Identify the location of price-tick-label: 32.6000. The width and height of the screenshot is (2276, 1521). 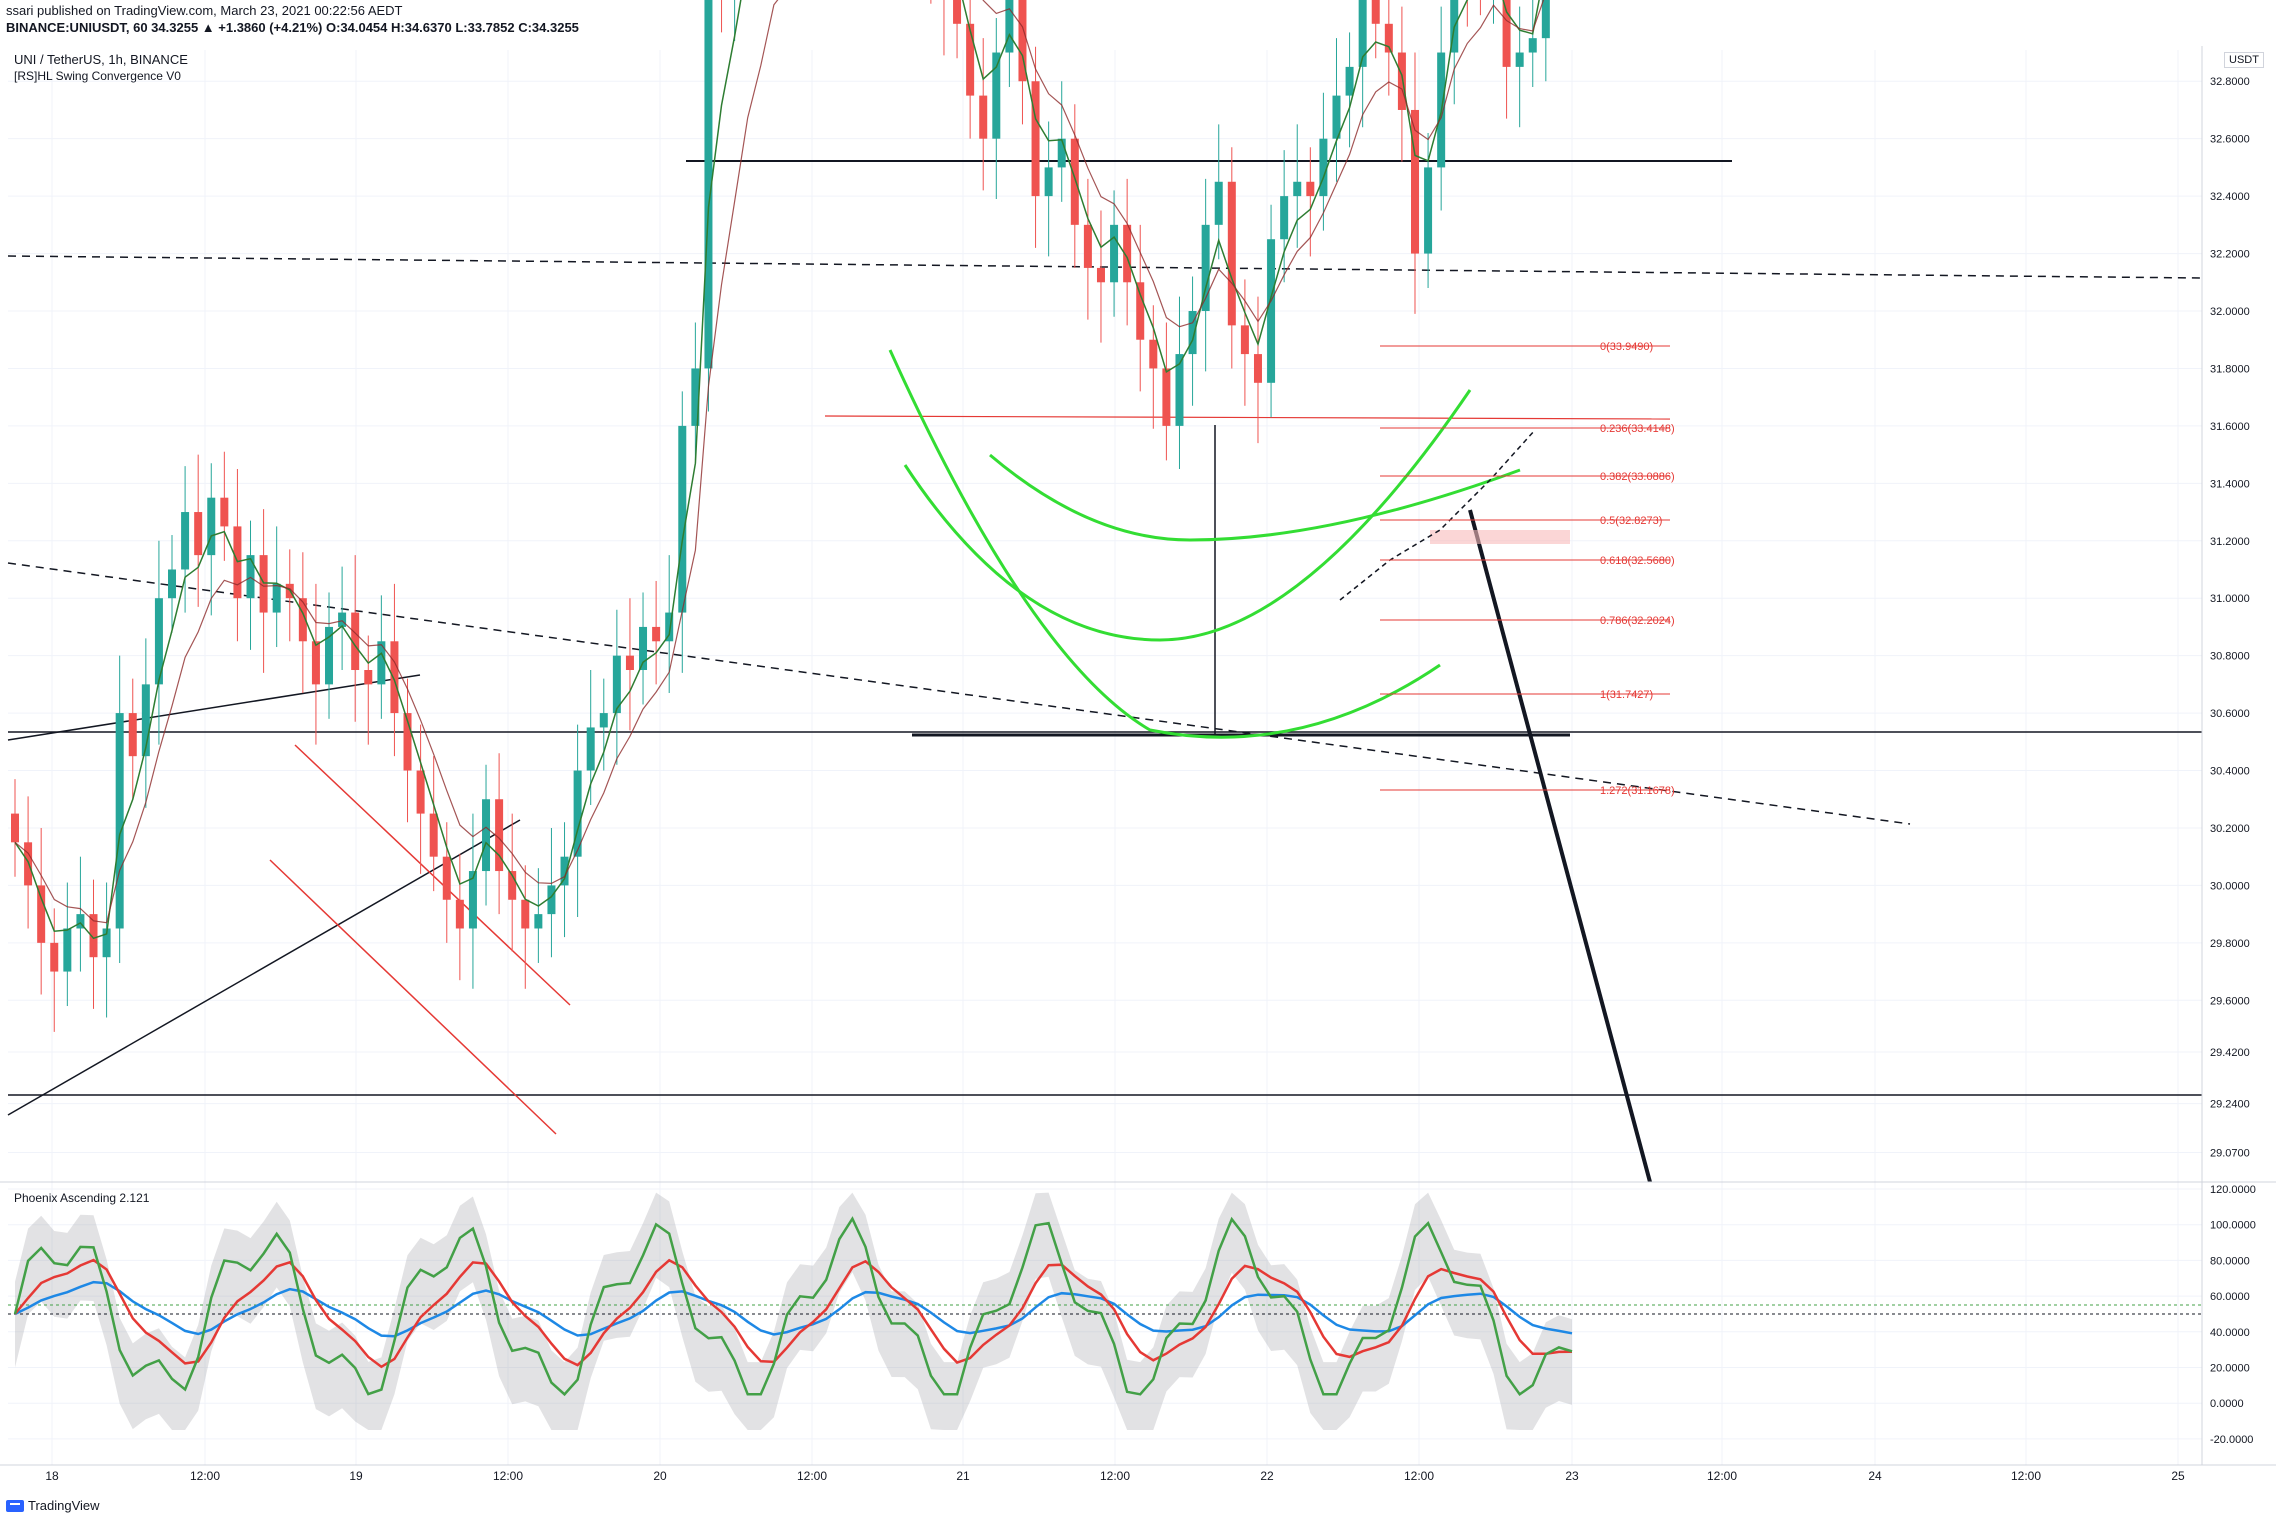
(2230, 140).